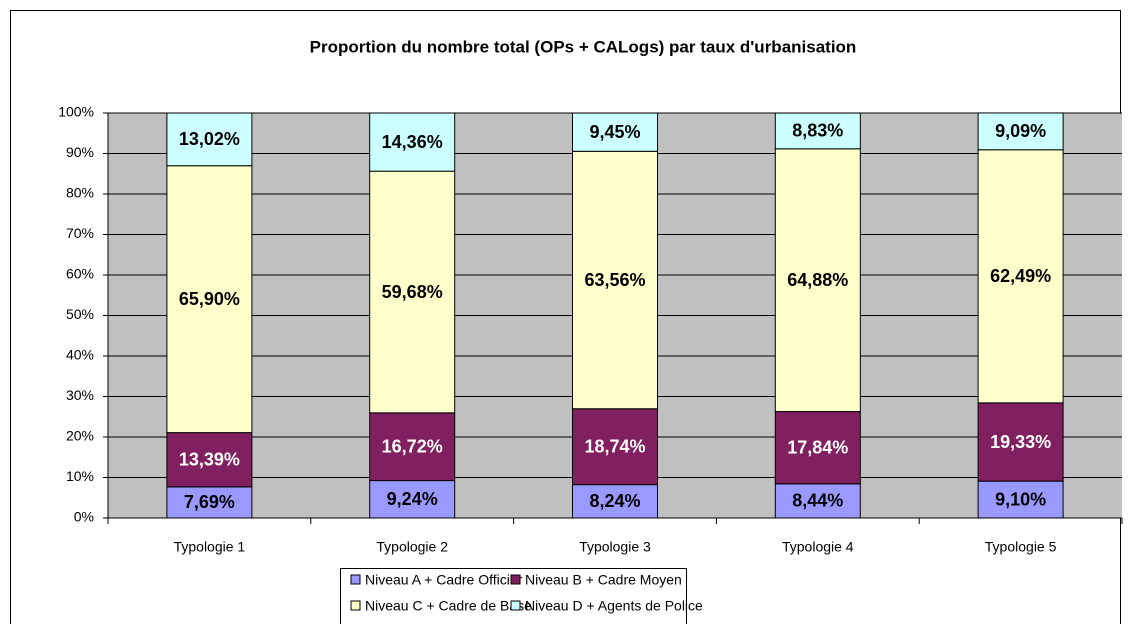 This screenshot has width=1130, height=624. I want to click on y-tick-label: 50%, so click(80, 314).